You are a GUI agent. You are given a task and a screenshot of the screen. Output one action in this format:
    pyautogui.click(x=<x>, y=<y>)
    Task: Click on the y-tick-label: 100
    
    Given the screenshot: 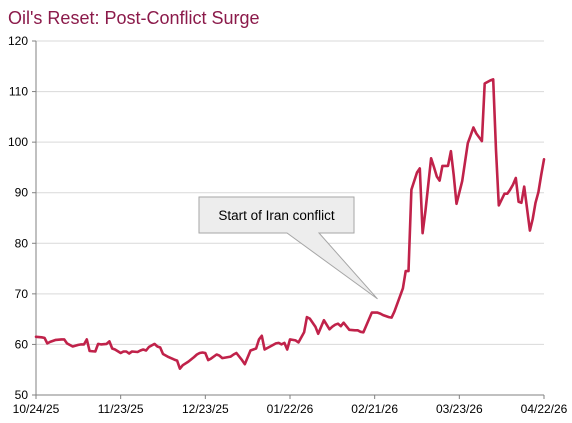 What is the action you would take?
    pyautogui.click(x=18, y=142)
    